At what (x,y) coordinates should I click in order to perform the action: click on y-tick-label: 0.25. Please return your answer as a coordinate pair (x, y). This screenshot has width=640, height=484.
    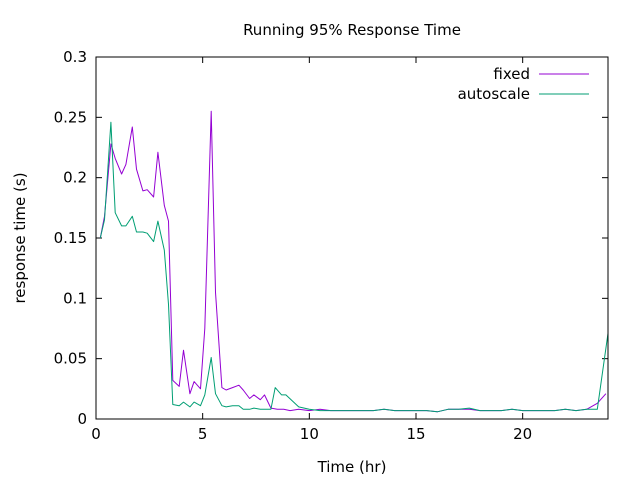
    Looking at the image, I should click on (70, 117).